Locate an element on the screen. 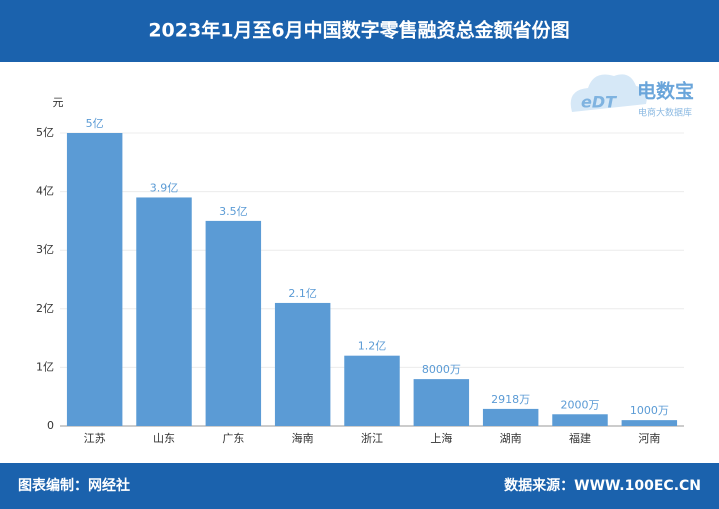  x-tick-label: 江苏 is located at coordinates (95, 438).